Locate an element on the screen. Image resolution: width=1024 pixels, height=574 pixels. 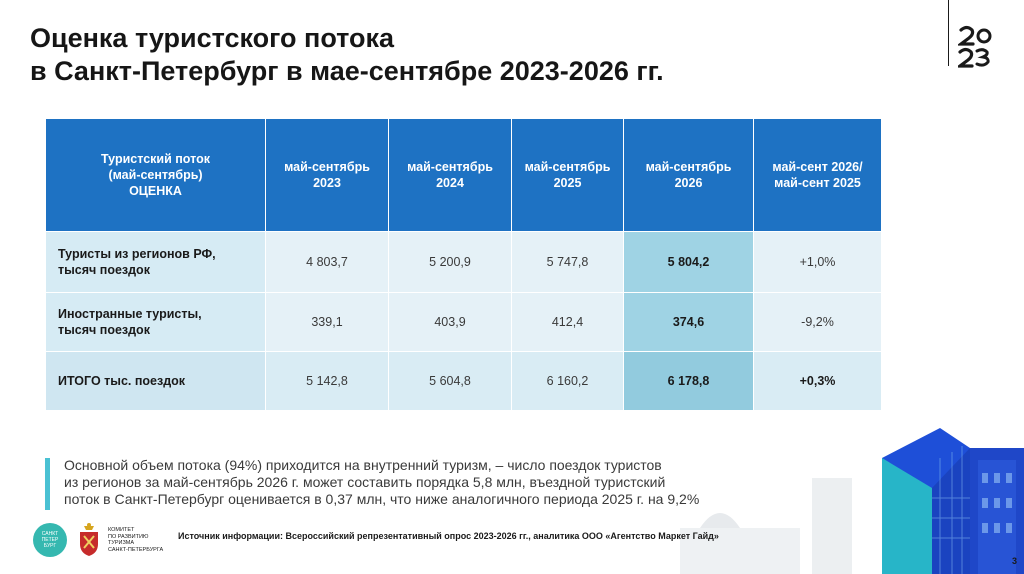
header-2023: май-сентябрь 2023 is located at coordinates (327, 175).